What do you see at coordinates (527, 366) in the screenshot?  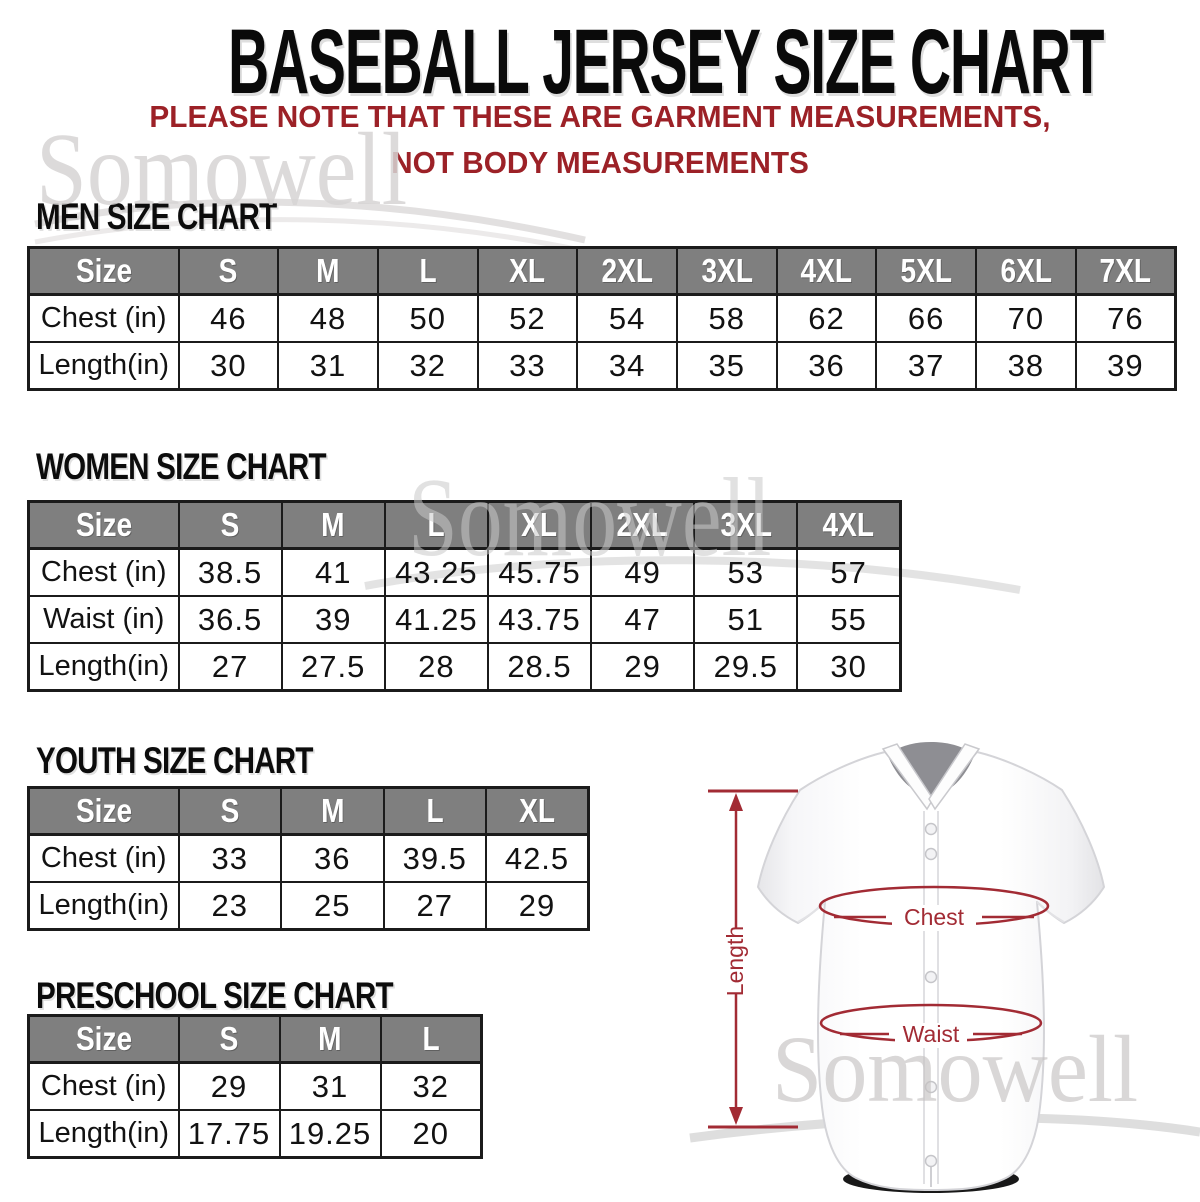 I see `size-value-cell: 33` at bounding box center [527, 366].